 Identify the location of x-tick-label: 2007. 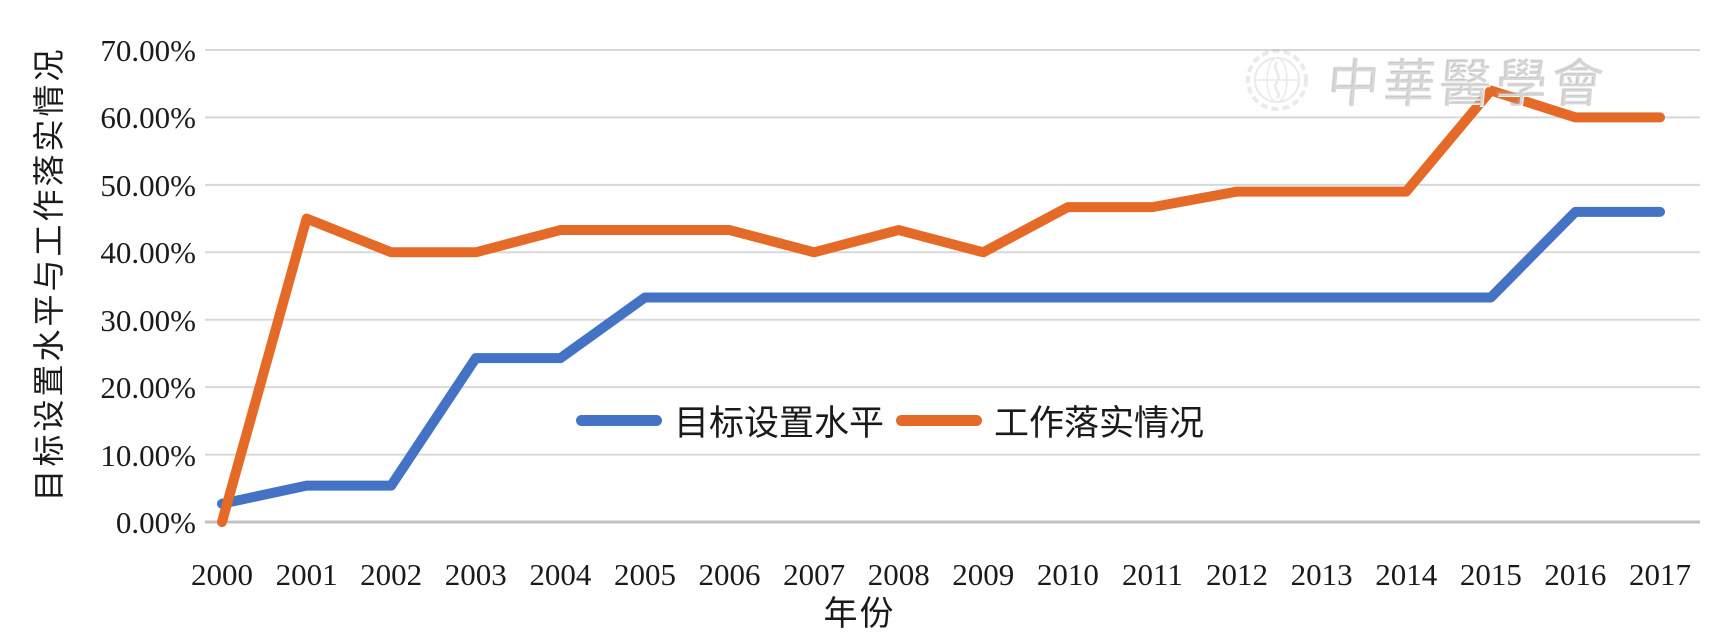
(814, 574).